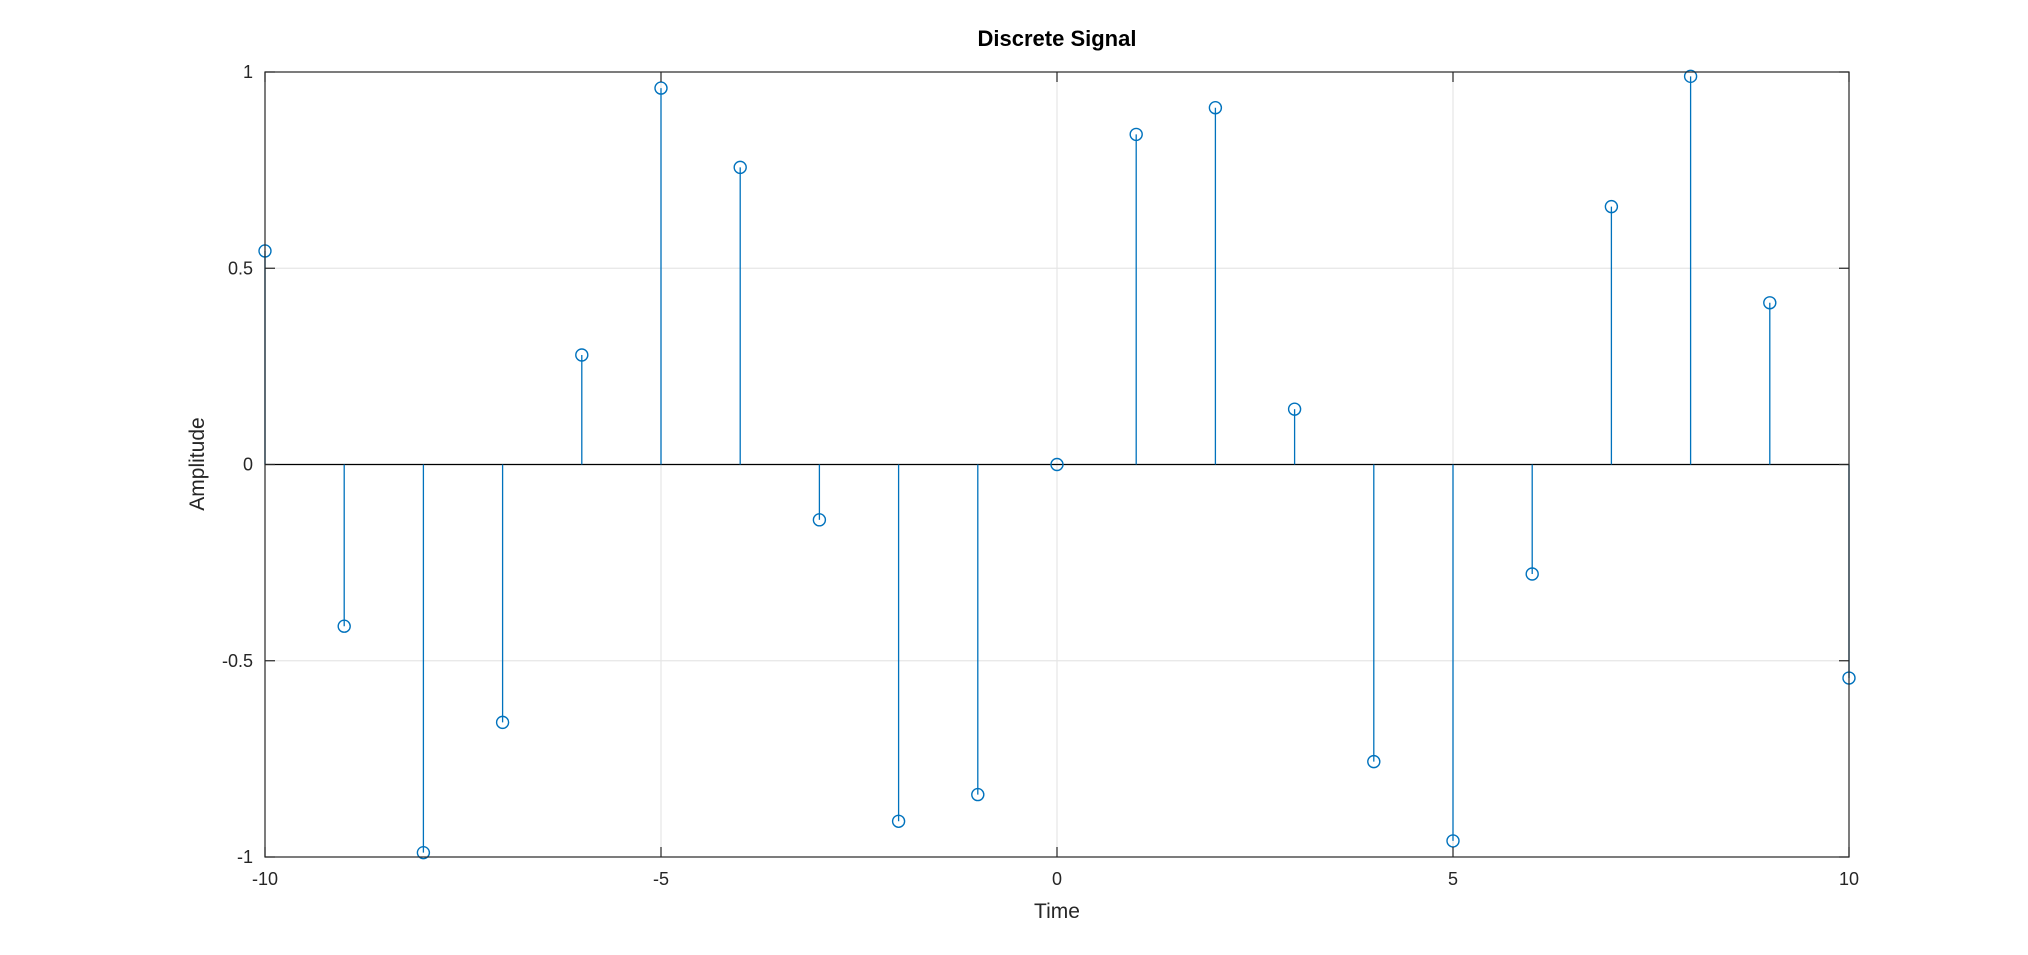  Describe the element at coordinates (661, 879) in the screenshot. I see `x-tick-label: -5` at that location.